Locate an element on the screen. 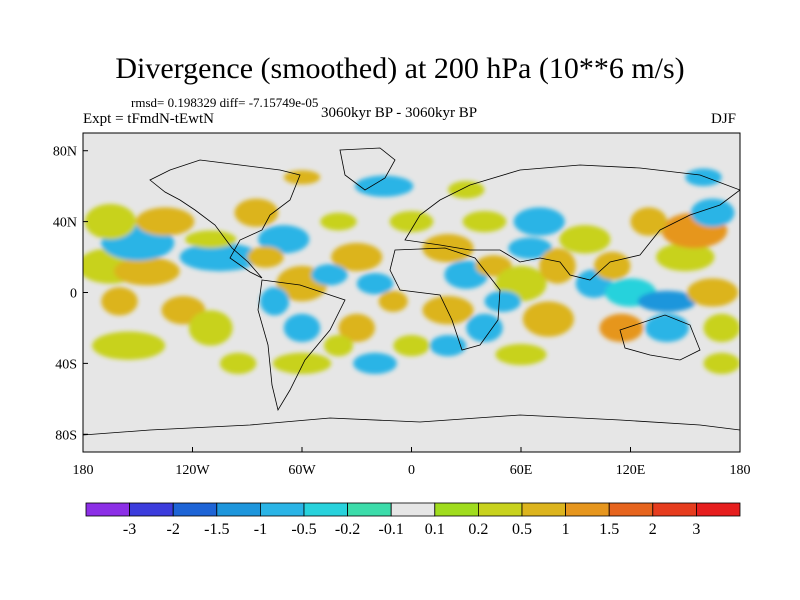 This screenshot has height=600, width=800. y-tick-label: 40S is located at coordinates (66, 364).